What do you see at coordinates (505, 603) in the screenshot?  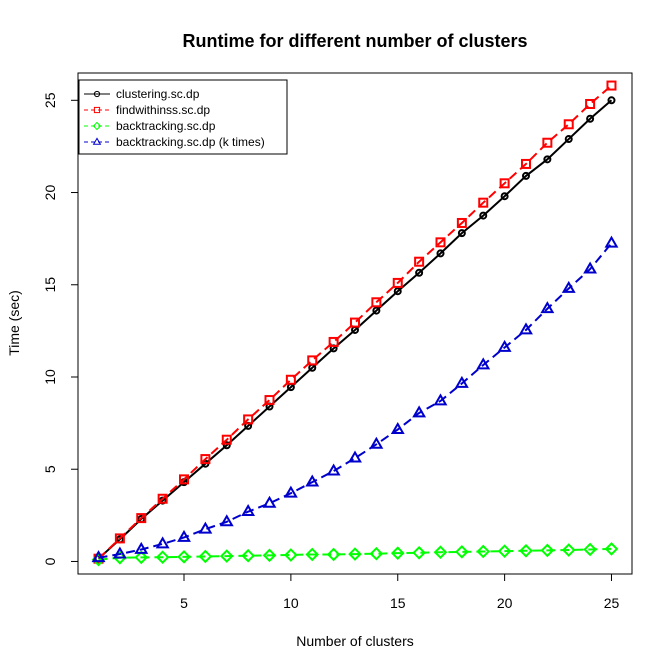 I see `x-tick-label: 20` at bounding box center [505, 603].